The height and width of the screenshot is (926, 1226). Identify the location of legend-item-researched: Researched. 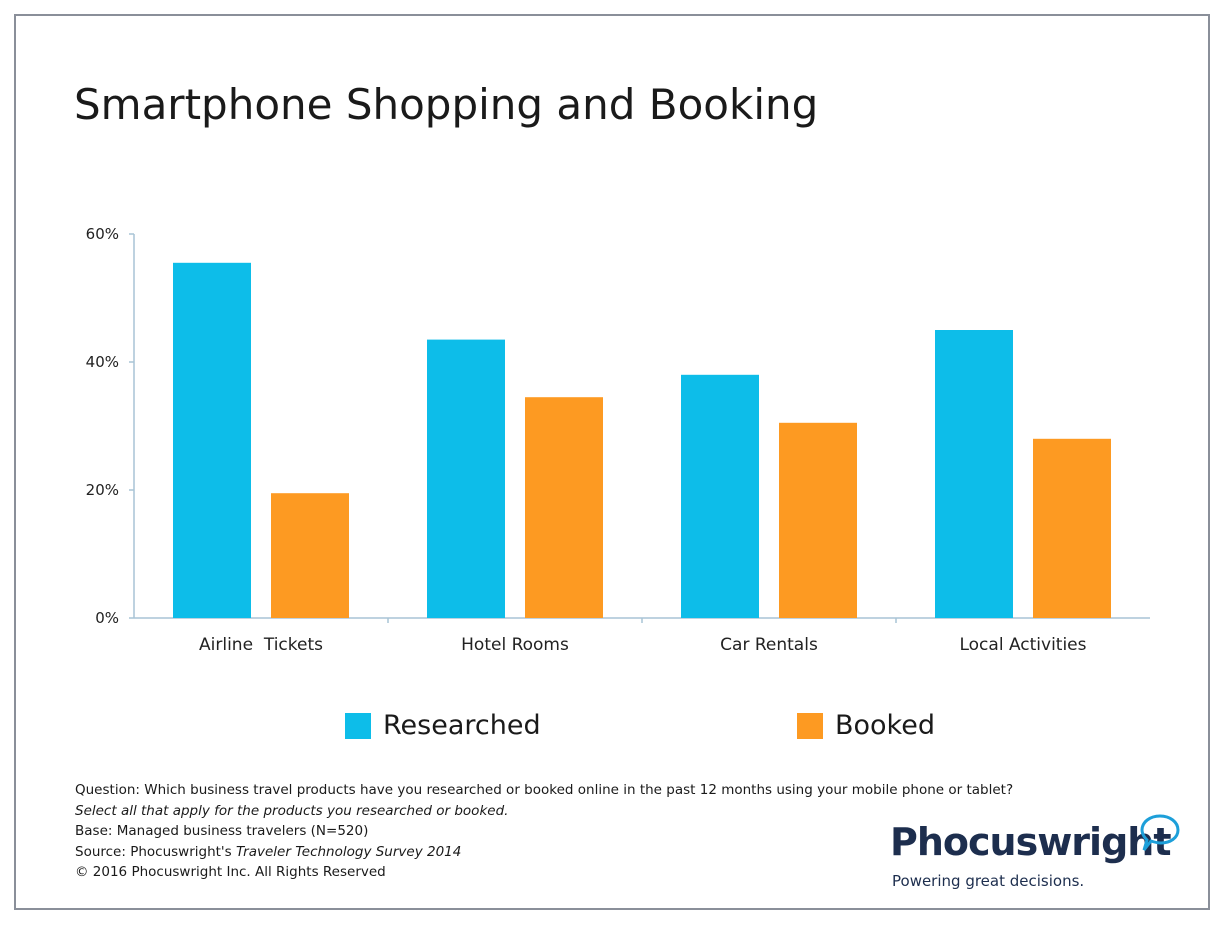
(443, 725).